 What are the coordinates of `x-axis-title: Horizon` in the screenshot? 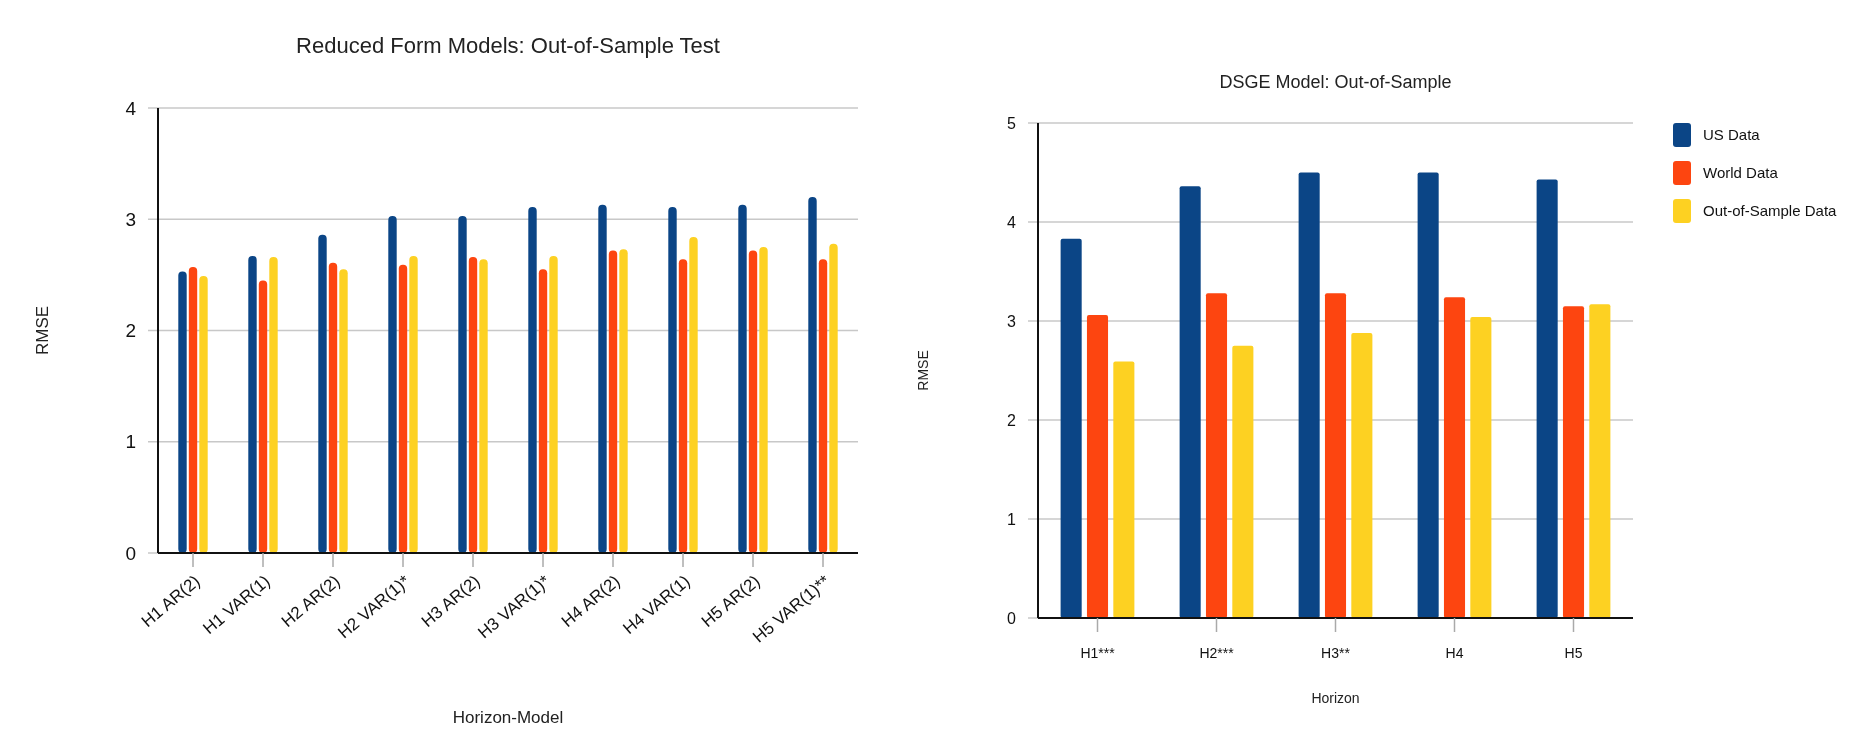 It's located at (1335, 698).